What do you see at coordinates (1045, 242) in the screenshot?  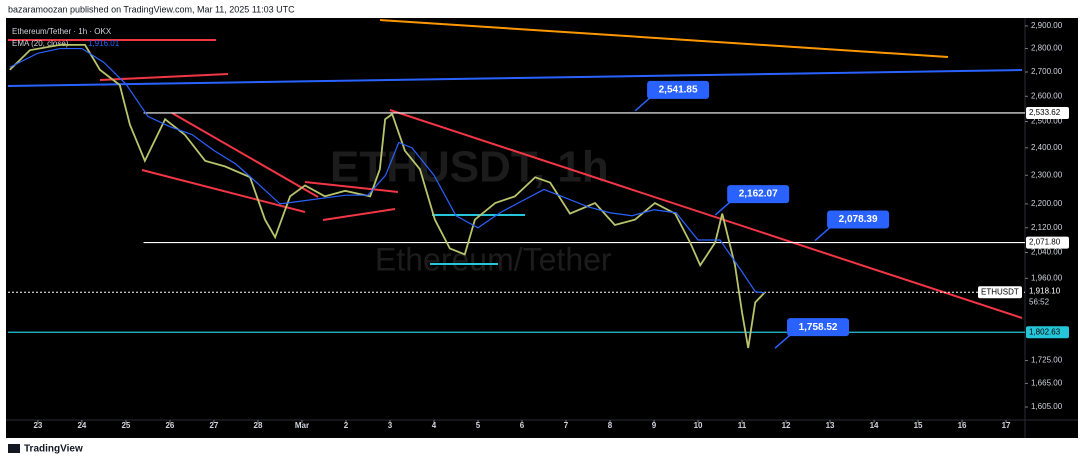 I see `level-label: 2,071.80` at bounding box center [1045, 242].